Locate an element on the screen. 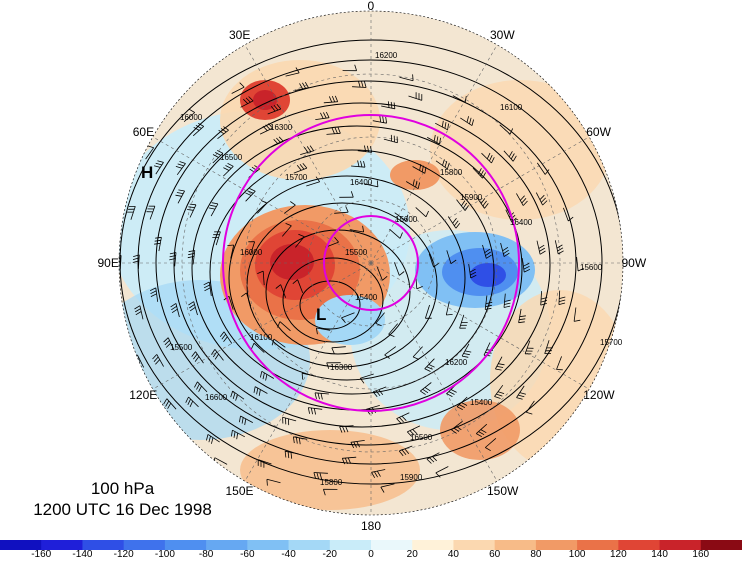 Image resolution: width=742 pixels, height=561 pixels. longitude-label: 120E is located at coordinates (143, 394).